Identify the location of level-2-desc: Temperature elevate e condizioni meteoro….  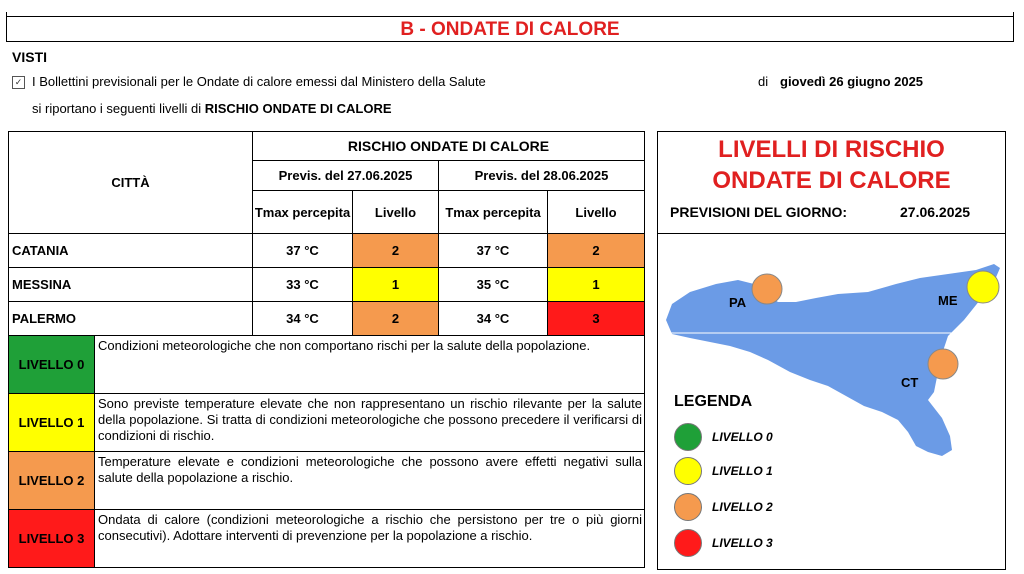
(369, 480).